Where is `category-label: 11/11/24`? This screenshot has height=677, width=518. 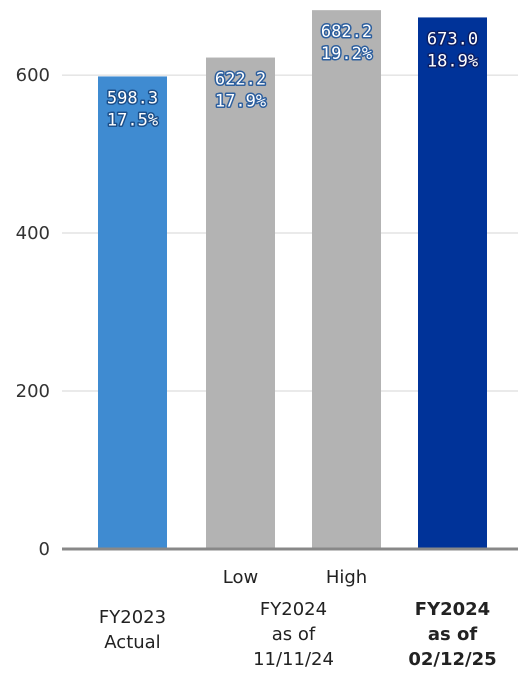 category-label: 11/11/24 is located at coordinates (293, 659).